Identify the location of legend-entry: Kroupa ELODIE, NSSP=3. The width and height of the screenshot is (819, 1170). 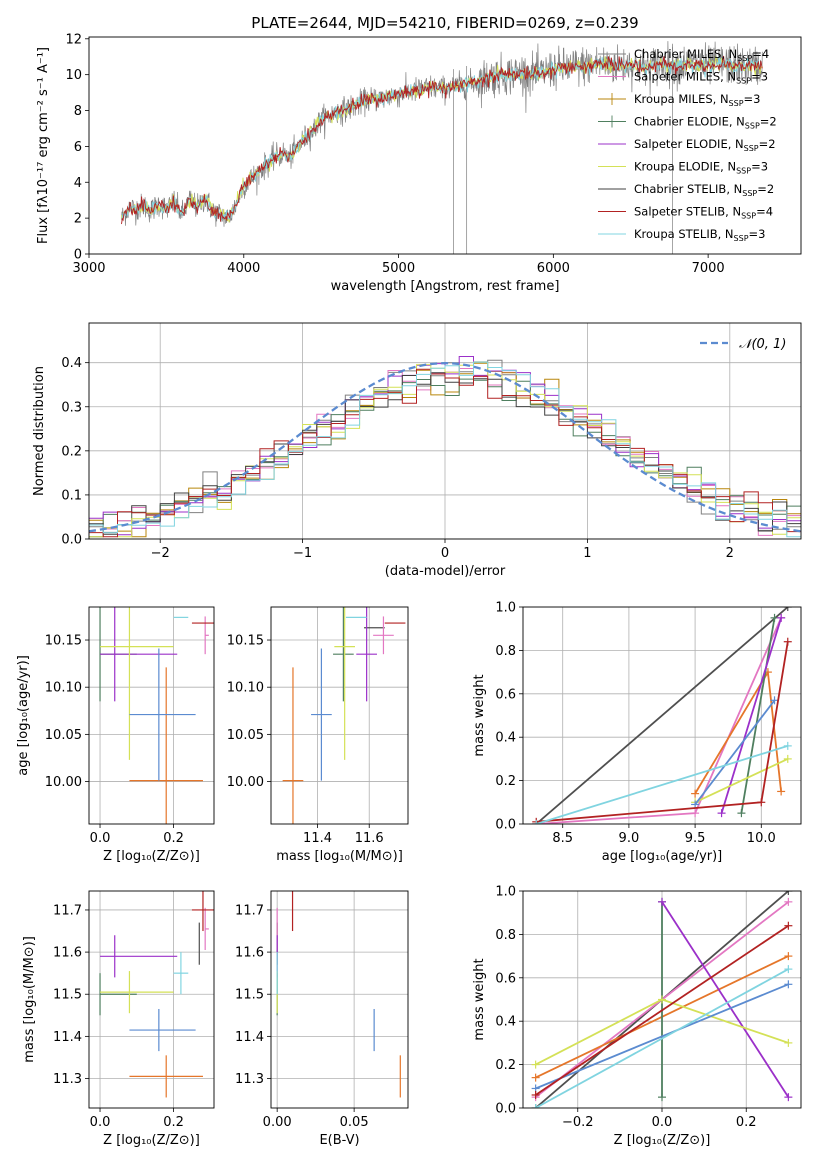
(701, 168).